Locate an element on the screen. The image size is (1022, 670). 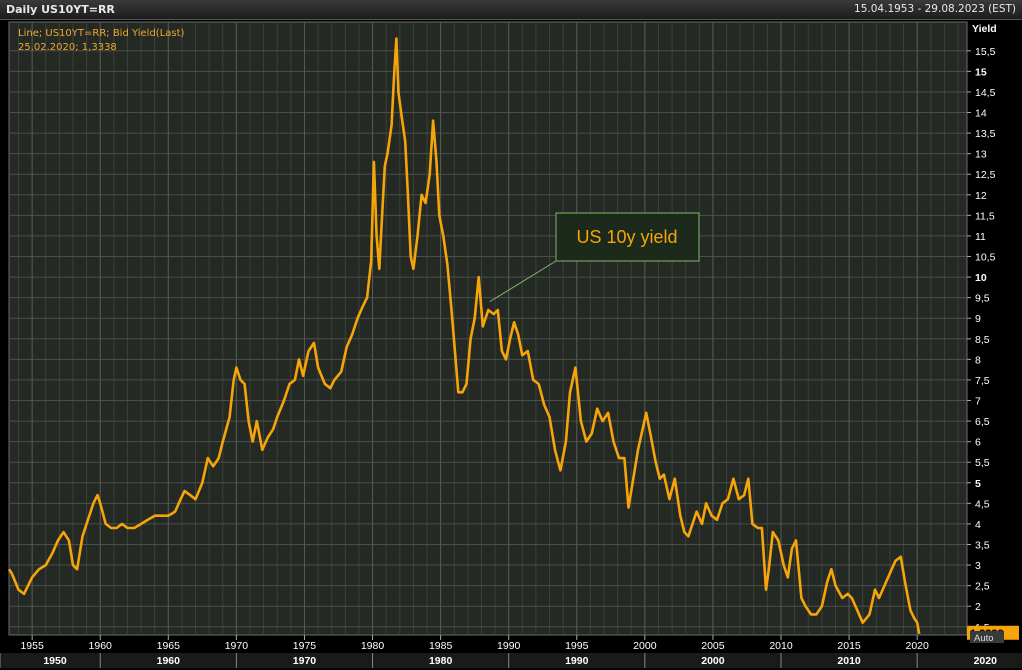
annotation-box is located at coordinates (627, 237).